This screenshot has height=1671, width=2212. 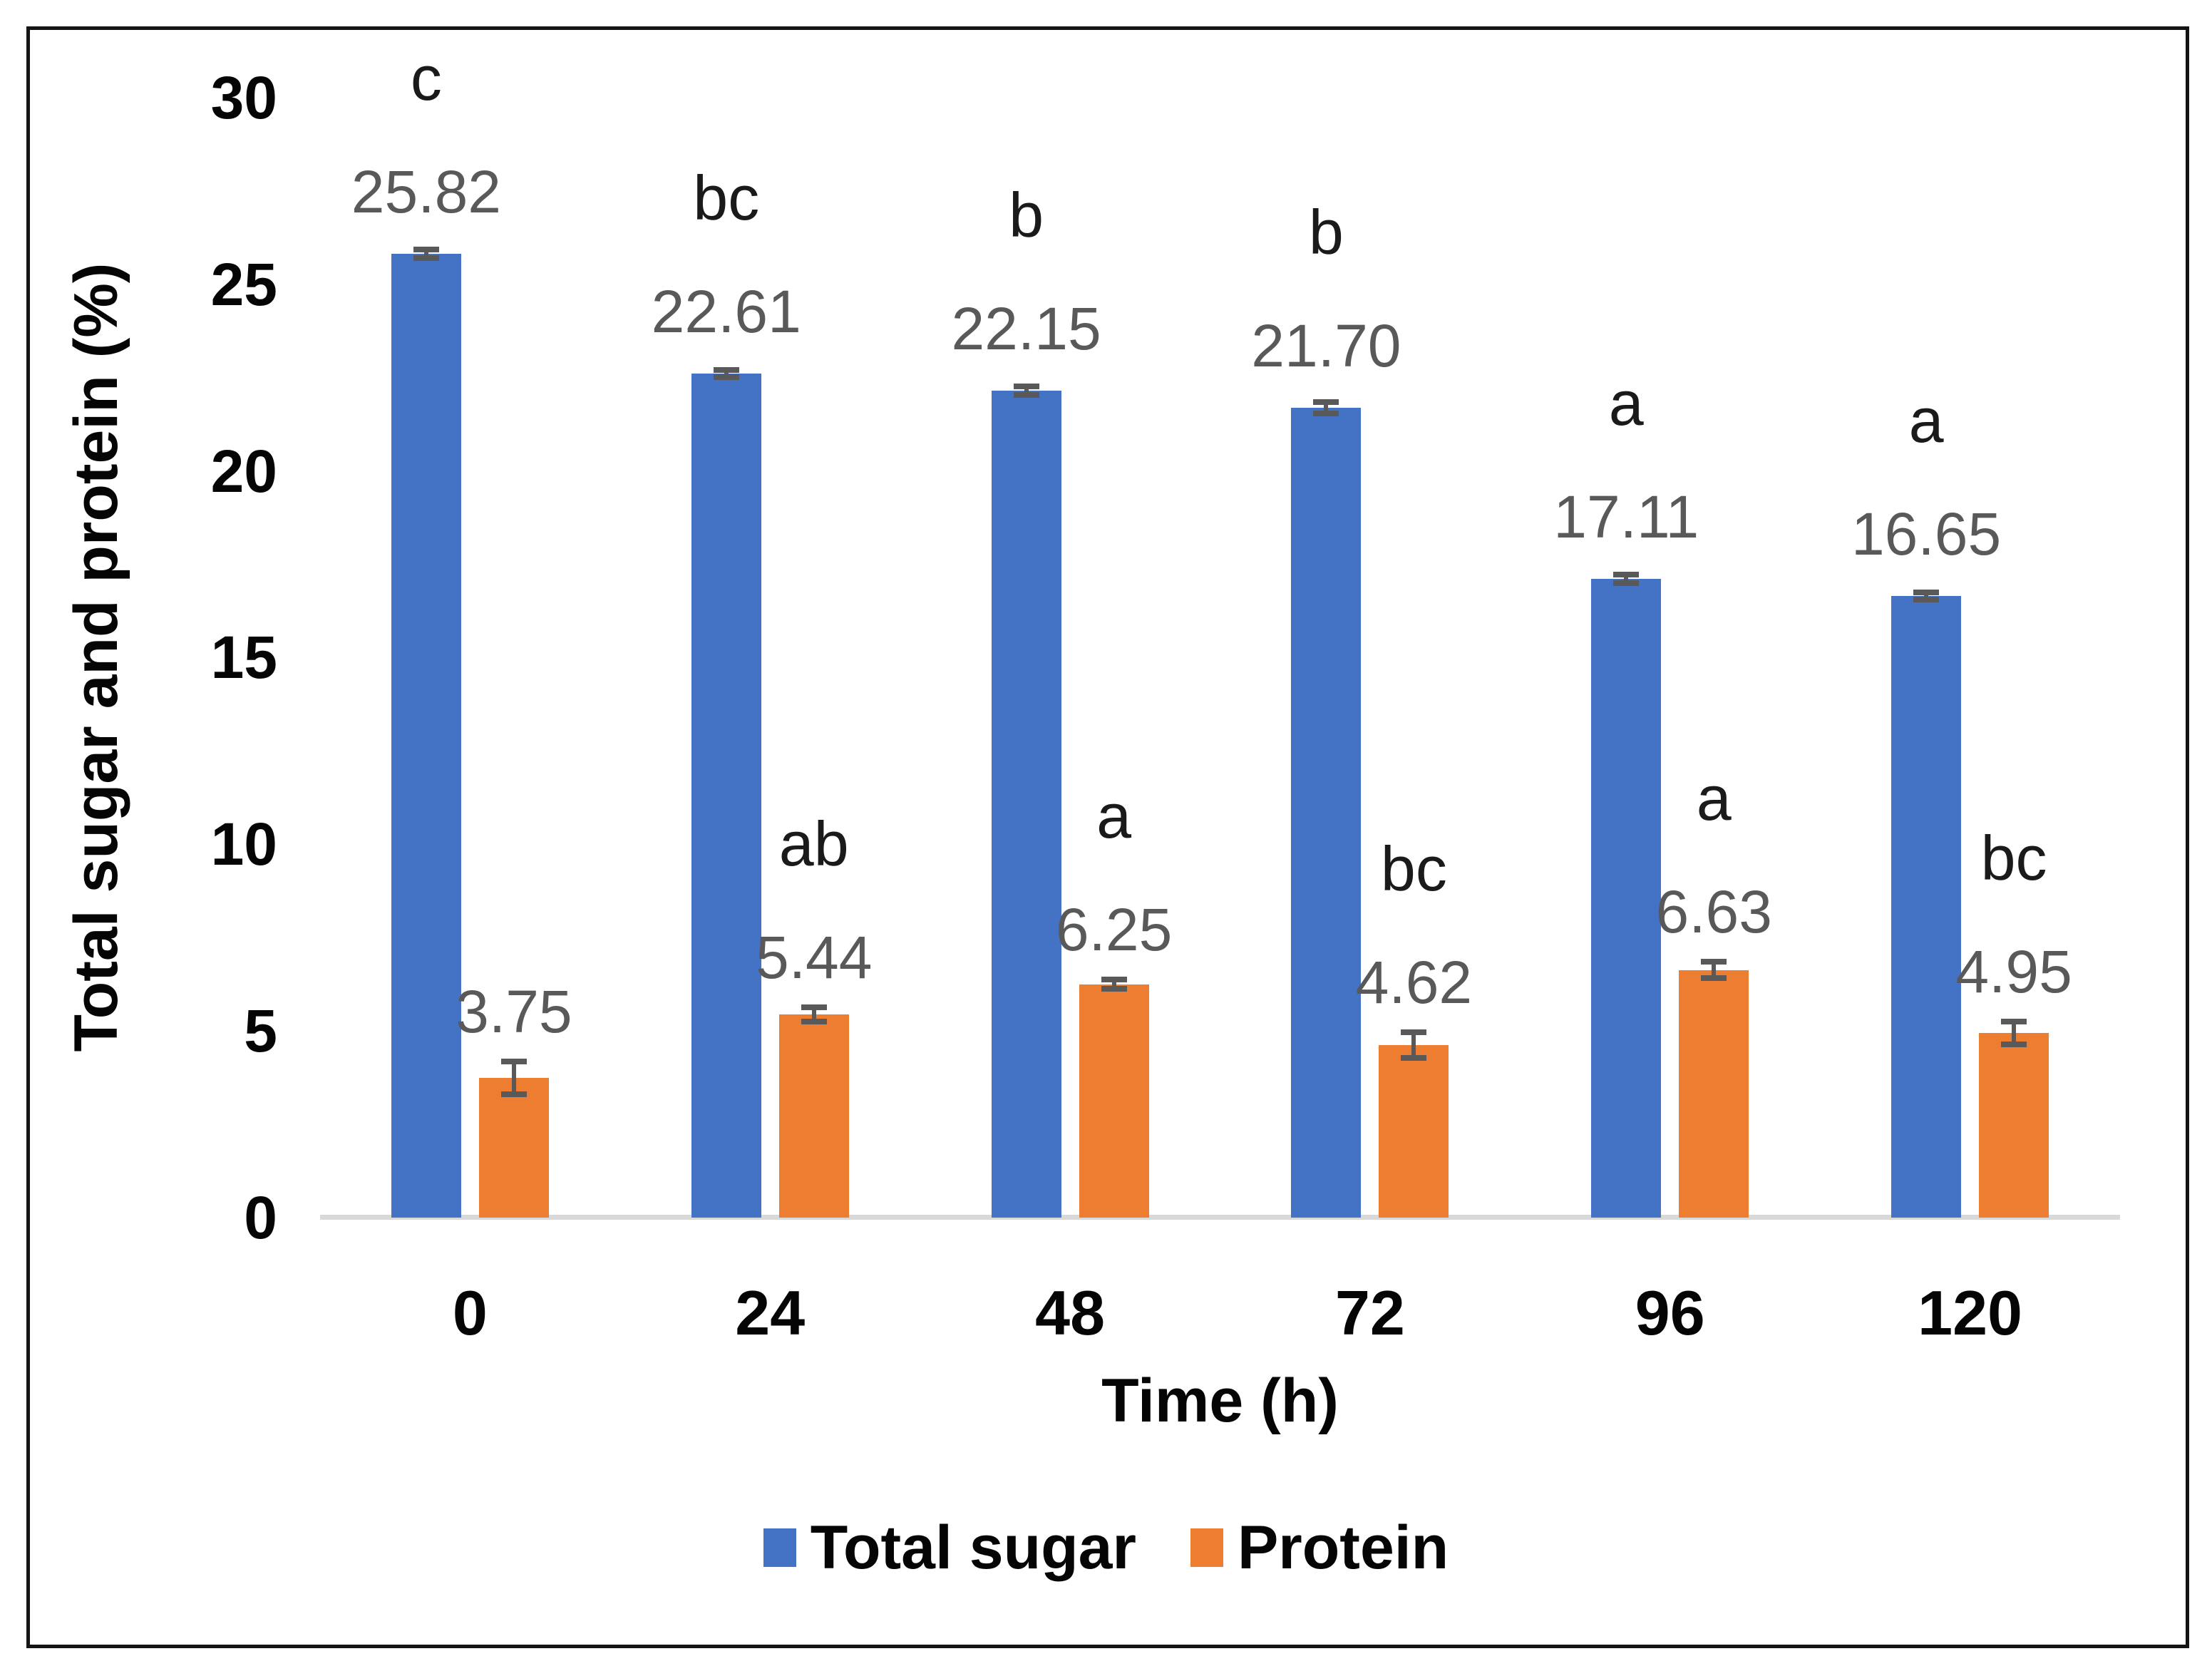 I want to click on protein-swatch-icon, so click(x=1206, y=1547).